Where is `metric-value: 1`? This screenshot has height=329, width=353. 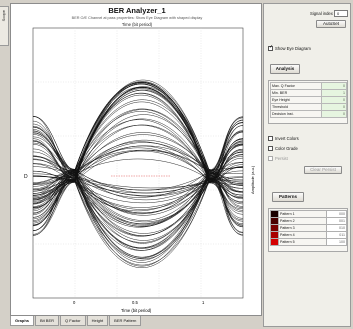
metric-value: 1 is located at coordinates (334, 93).